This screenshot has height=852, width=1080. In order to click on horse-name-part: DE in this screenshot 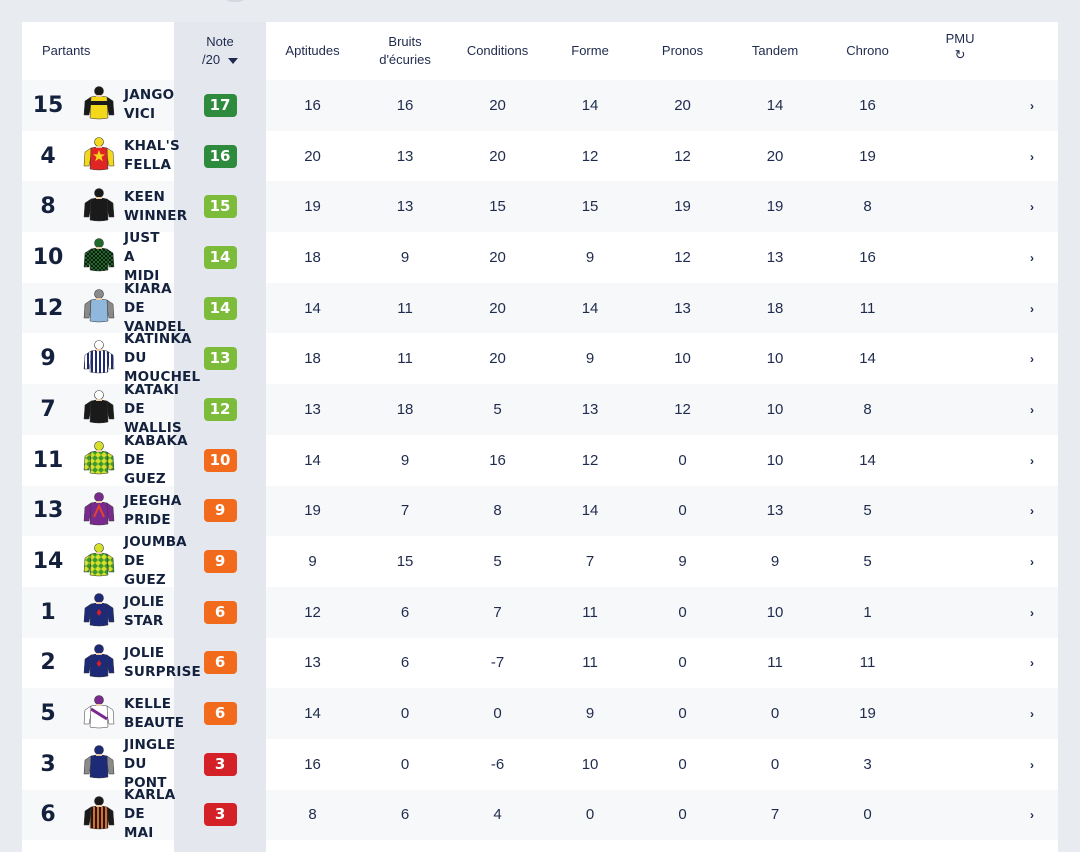, I will do `click(134, 408)`.